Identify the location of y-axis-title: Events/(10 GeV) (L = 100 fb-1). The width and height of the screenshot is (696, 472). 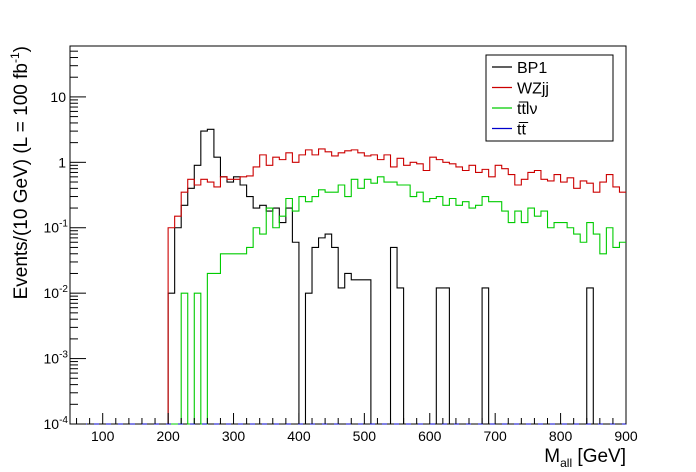
(20, 172).